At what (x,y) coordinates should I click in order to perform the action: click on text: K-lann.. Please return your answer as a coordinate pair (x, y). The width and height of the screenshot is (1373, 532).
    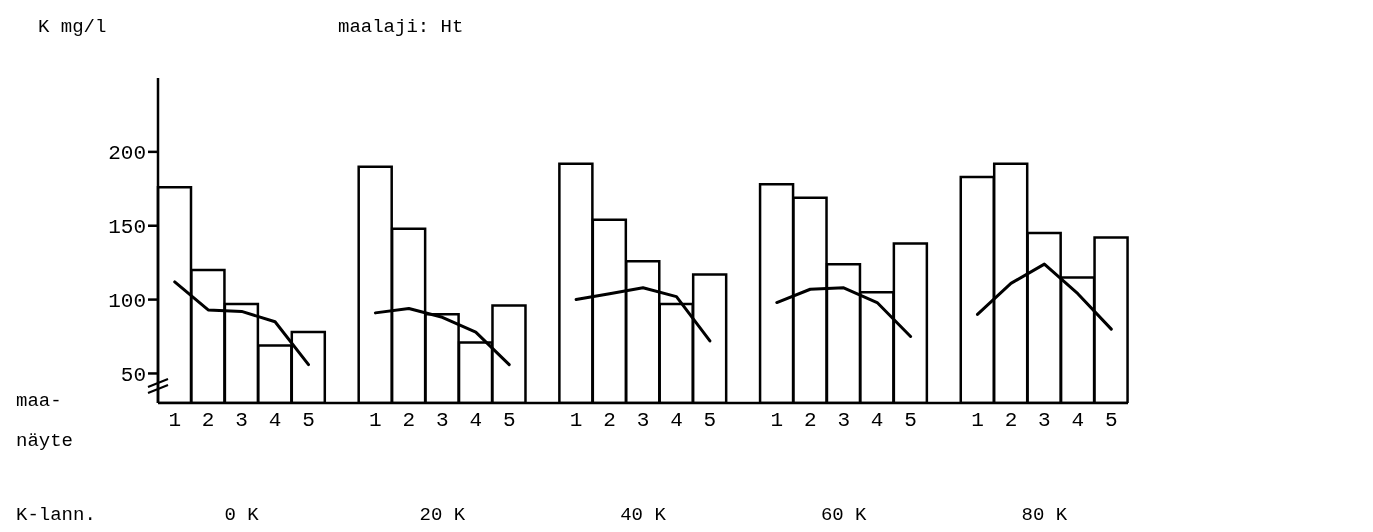
    Looking at the image, I should click on (56, 515).